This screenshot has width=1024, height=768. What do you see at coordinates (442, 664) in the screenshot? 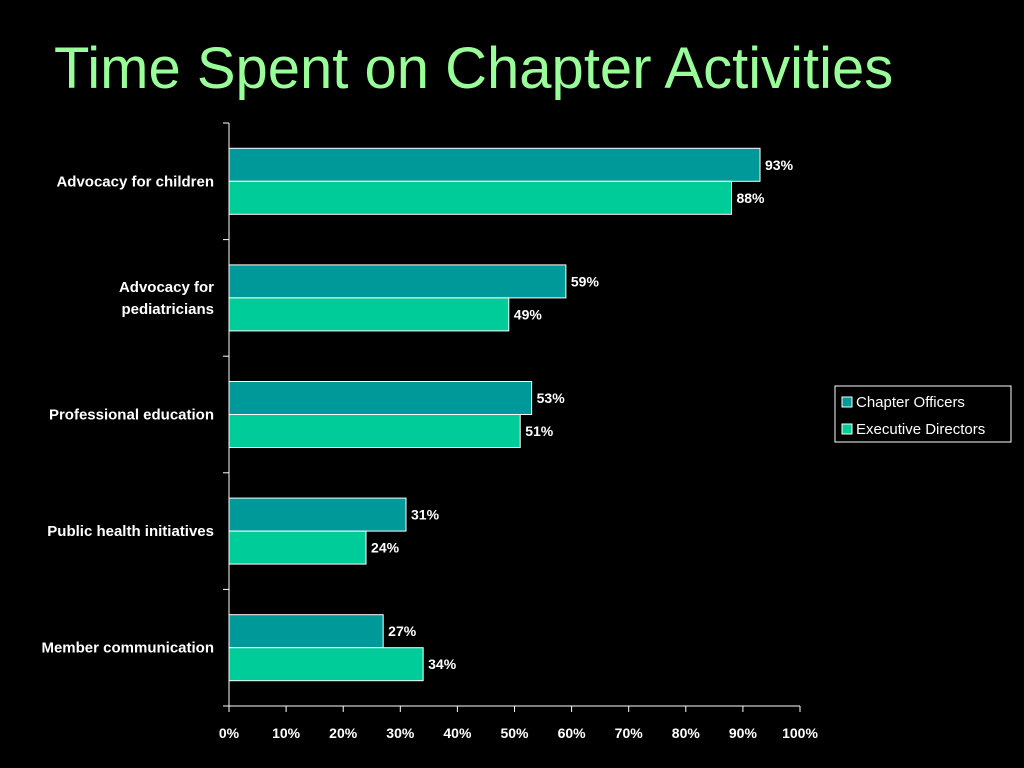
I see `data-label: 34%` at bounding box center [442, 664].